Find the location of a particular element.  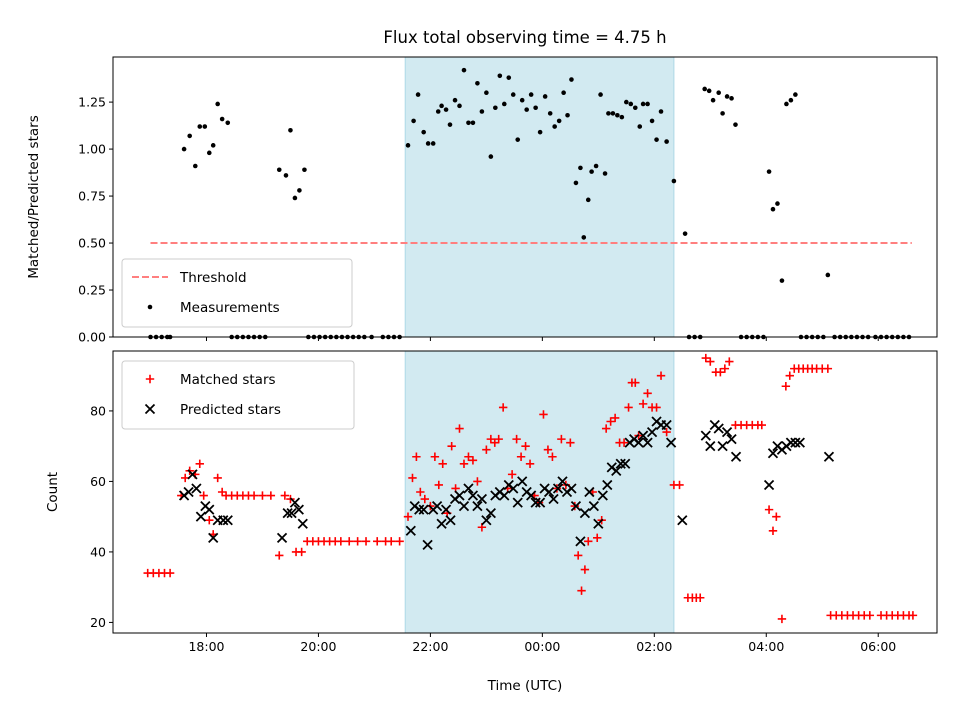

x-axis-label: Time (UTC) is located at coordinates (525, 686).